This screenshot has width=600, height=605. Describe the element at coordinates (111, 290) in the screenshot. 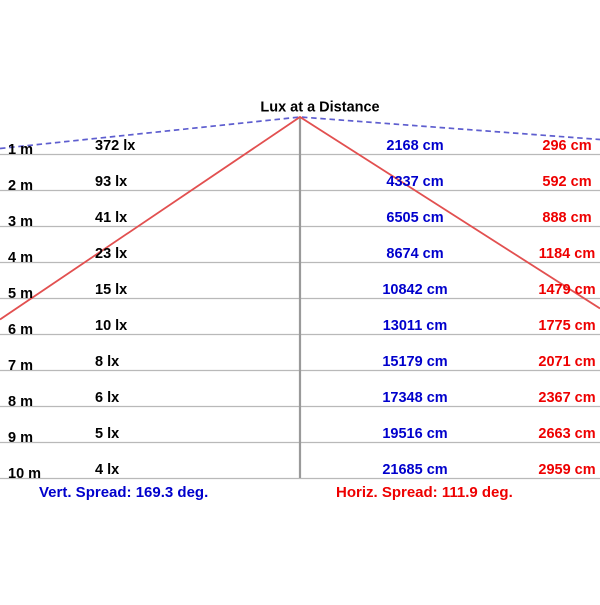

I see `svg-text: 15 lx` at that location.